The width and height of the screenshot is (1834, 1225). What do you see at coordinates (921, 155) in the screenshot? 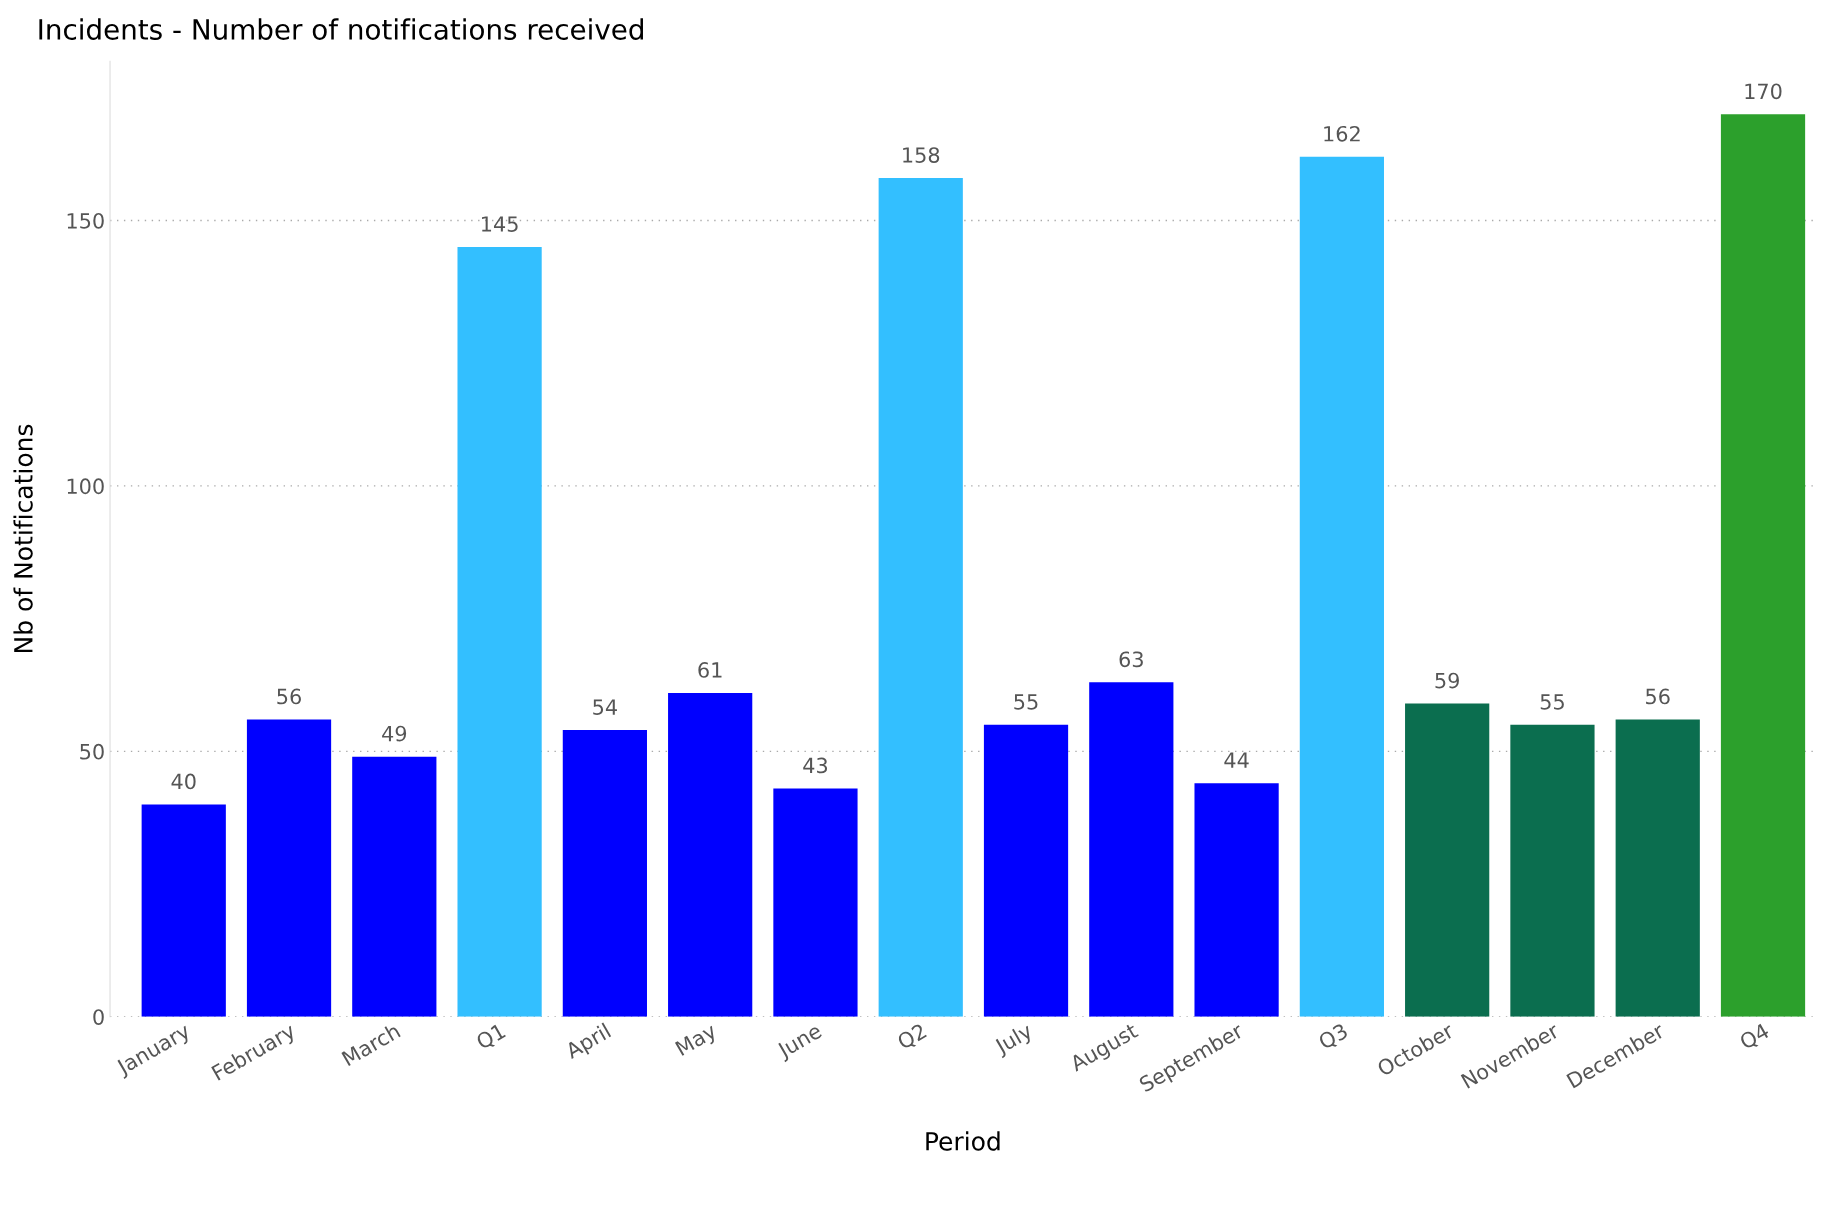
I see `data-label: 158` at bounding box center [921, 155].